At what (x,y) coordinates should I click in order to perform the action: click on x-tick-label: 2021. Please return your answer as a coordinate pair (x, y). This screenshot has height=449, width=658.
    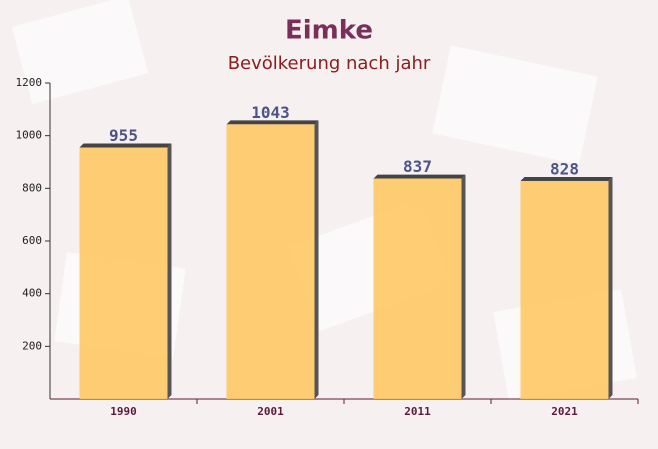
    Looking at the image, I should click on (564, 411).